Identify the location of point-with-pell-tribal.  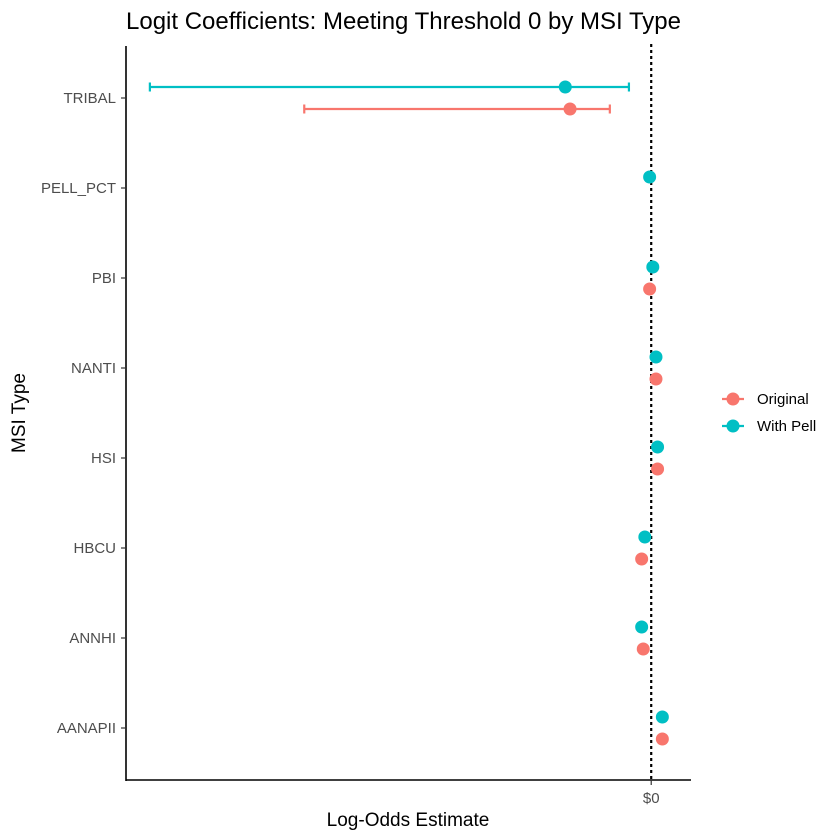
(565, 87).